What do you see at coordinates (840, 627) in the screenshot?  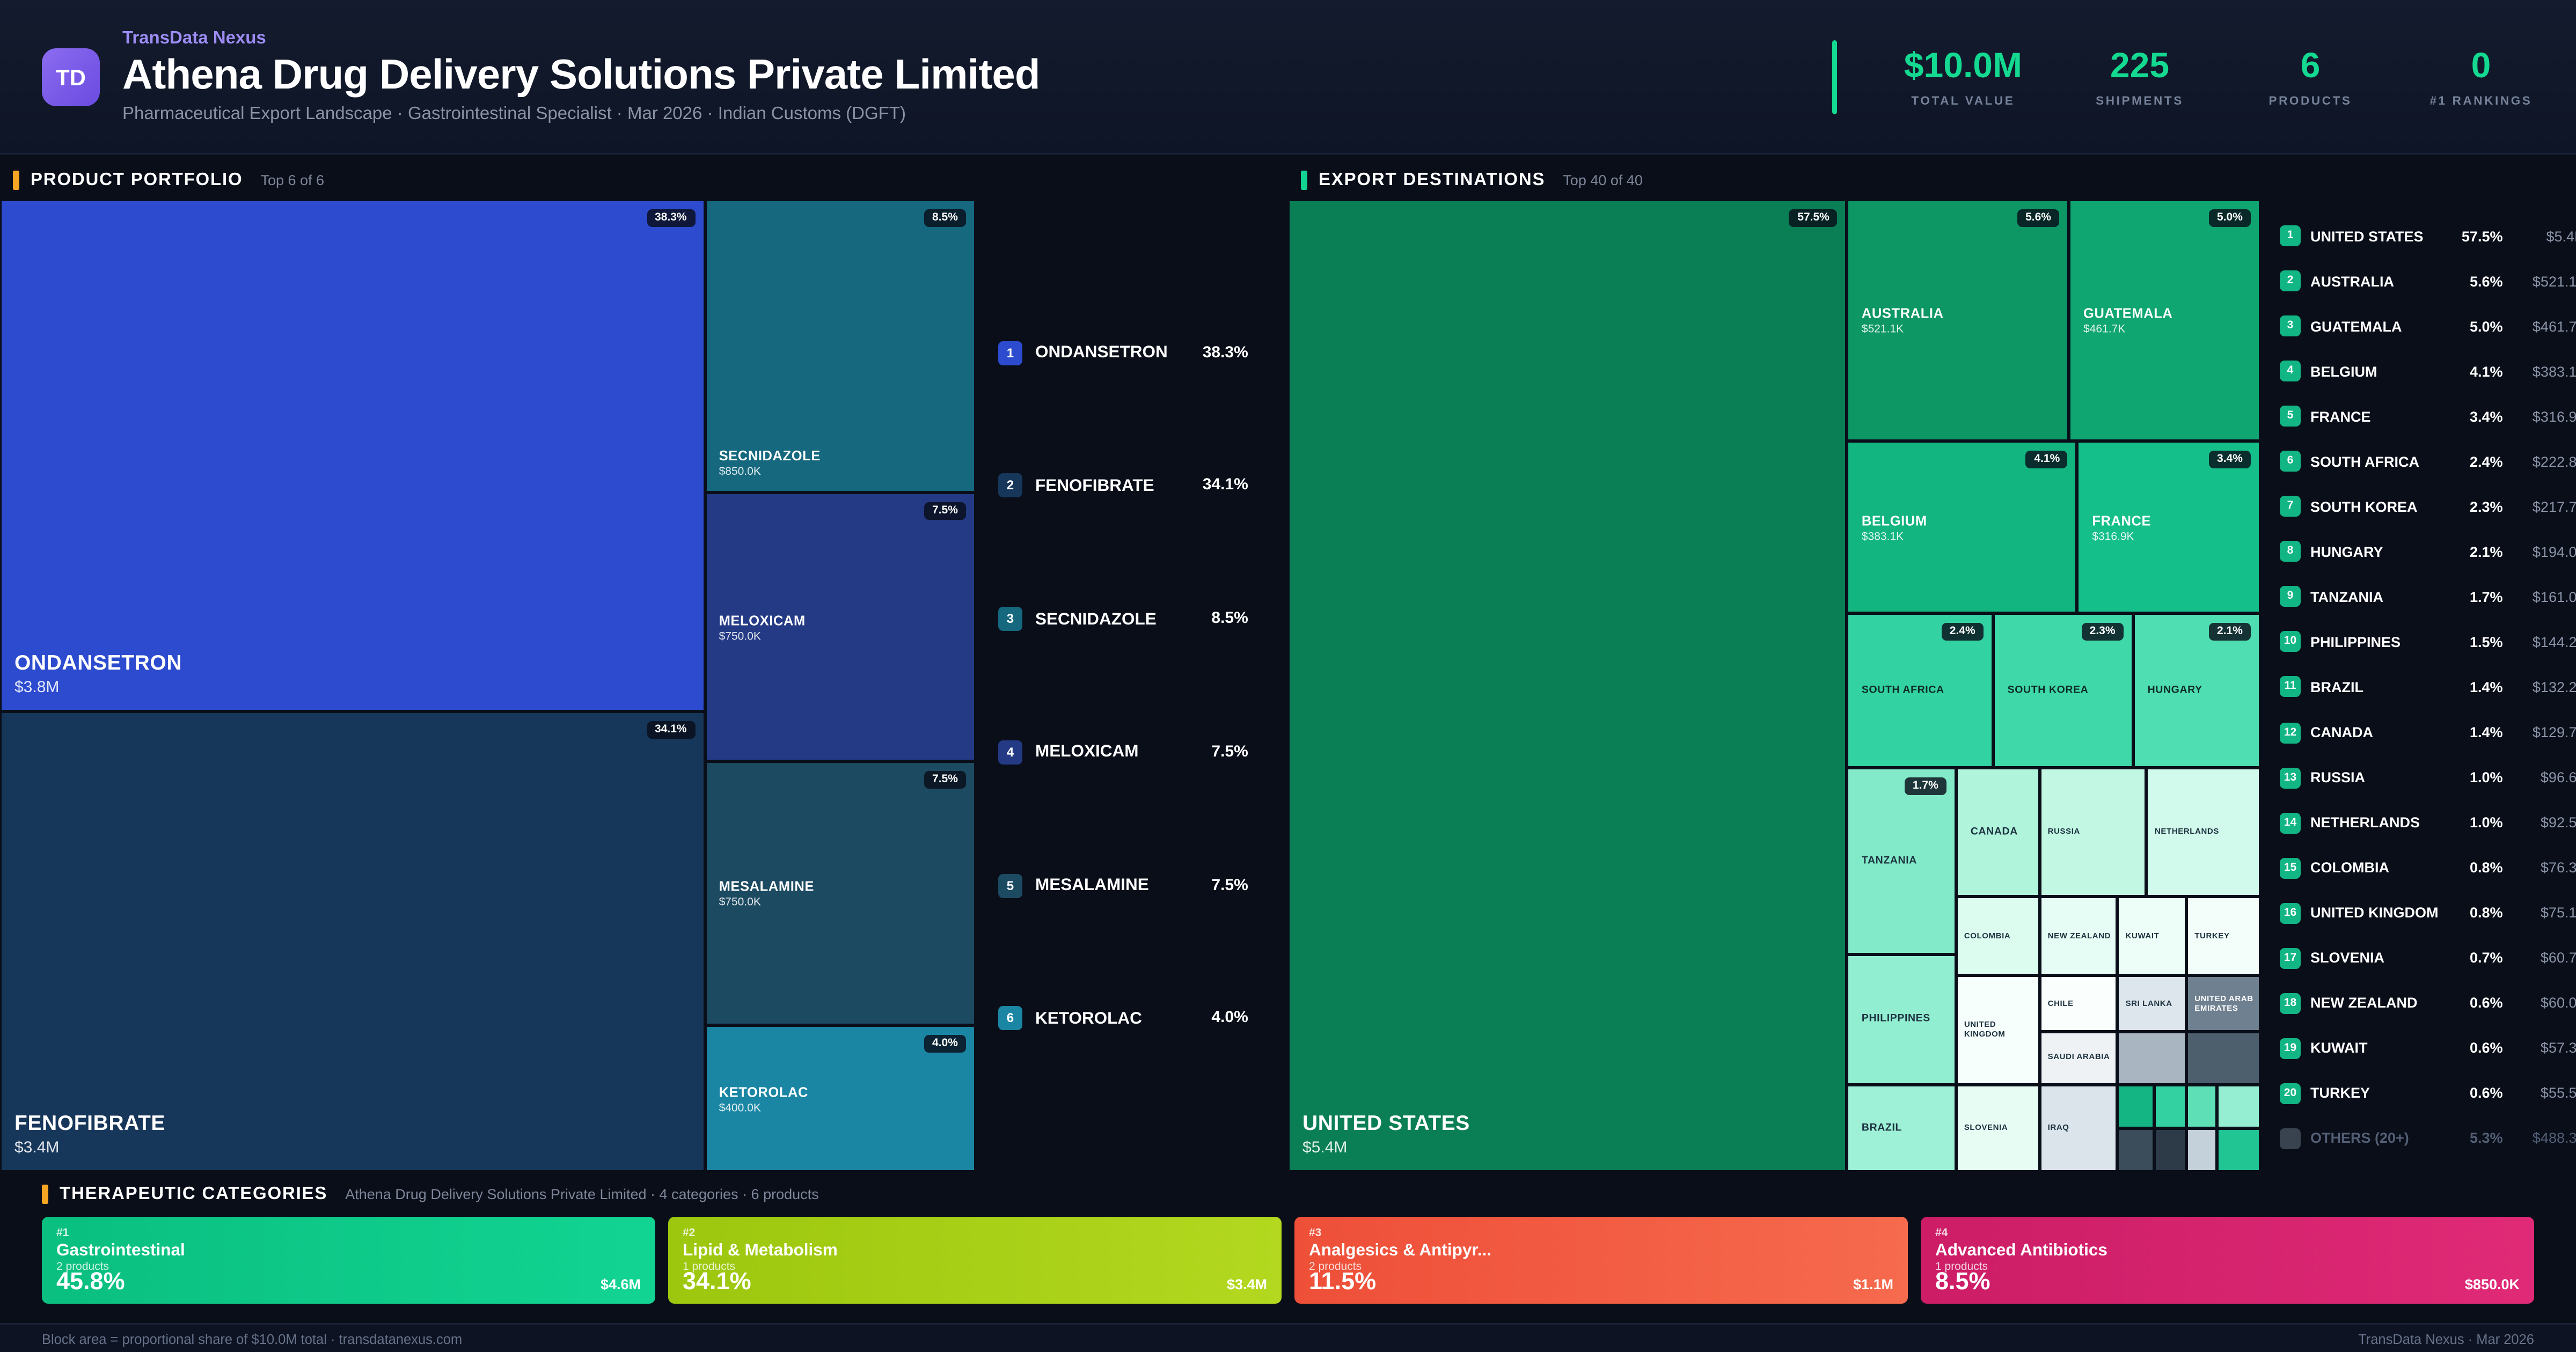 I see `product-treemap-block: 7.5% MELOXICAM $750.0K` at bounding box center [840, 627].